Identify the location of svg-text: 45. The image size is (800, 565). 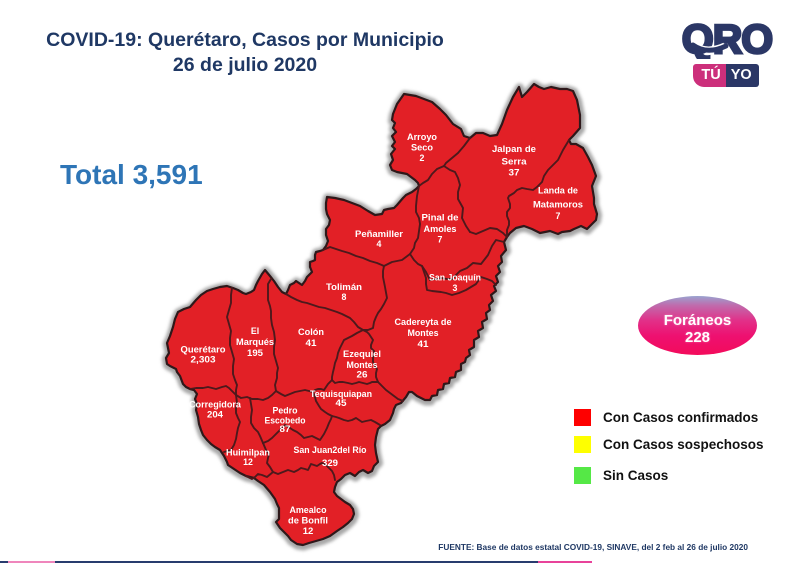
(341, 403).